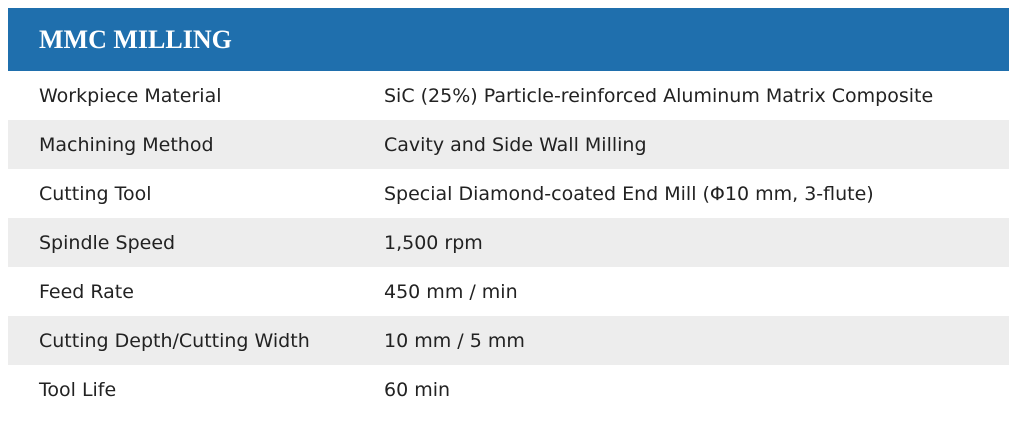 Image resolution: width=1017 pixels, height=424 pixels. I want to click on header-title: MMC MILLING, so click(508, 39).